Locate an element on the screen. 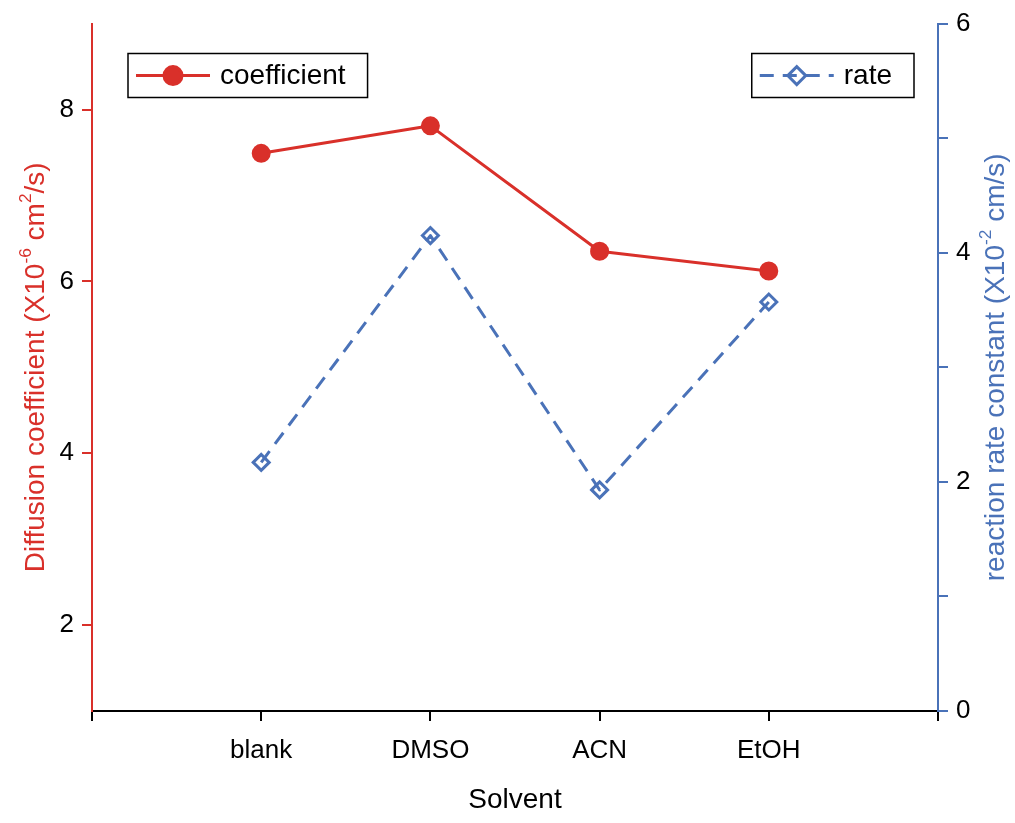  legend-label: coefficient is located at coordinates (283, 75).